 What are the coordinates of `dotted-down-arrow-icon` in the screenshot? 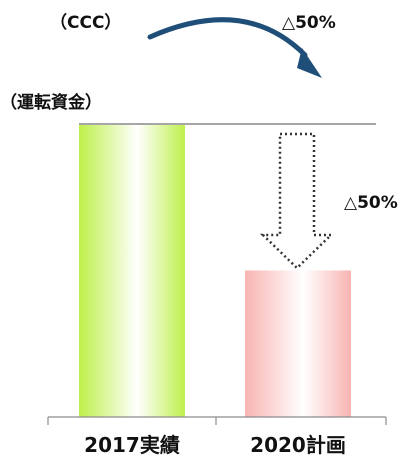 It's located at (297, 201).